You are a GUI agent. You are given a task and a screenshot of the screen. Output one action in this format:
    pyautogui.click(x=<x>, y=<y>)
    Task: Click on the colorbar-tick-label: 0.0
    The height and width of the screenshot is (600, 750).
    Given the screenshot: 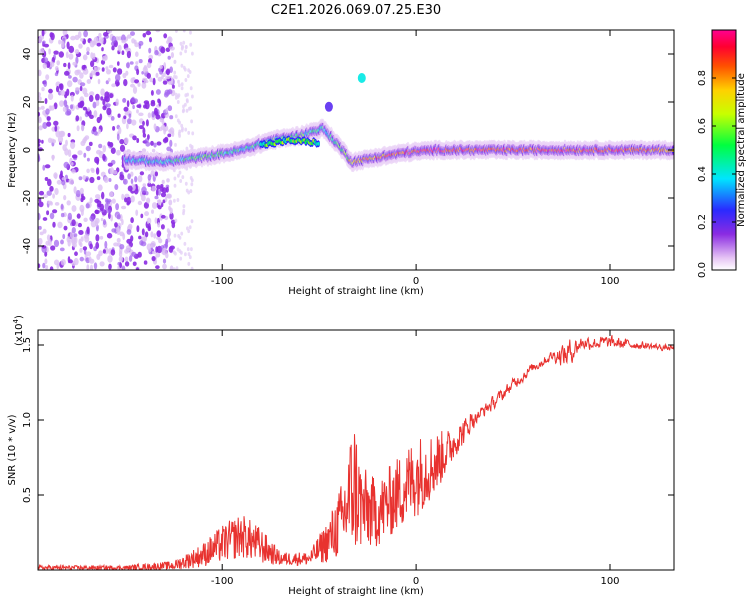 What is the action you would take?
    pyautogui.click(x=702, y=270)
    